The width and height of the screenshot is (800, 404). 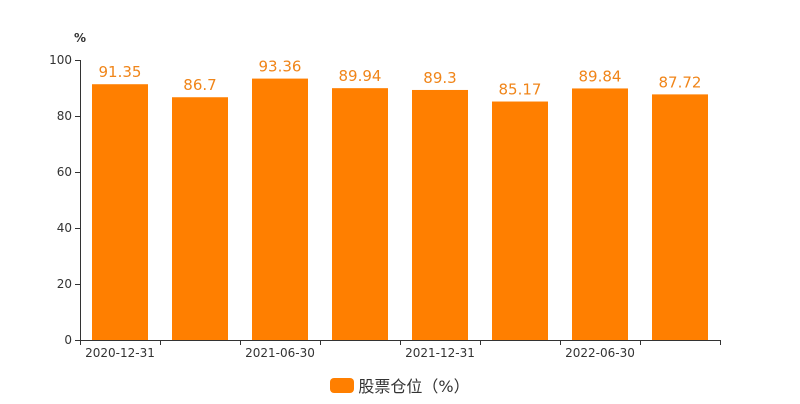 What do you see at coordinates (64, 116) in the screenshot?
I see `y-tick-label: 80` at bounding box center [64, 116].